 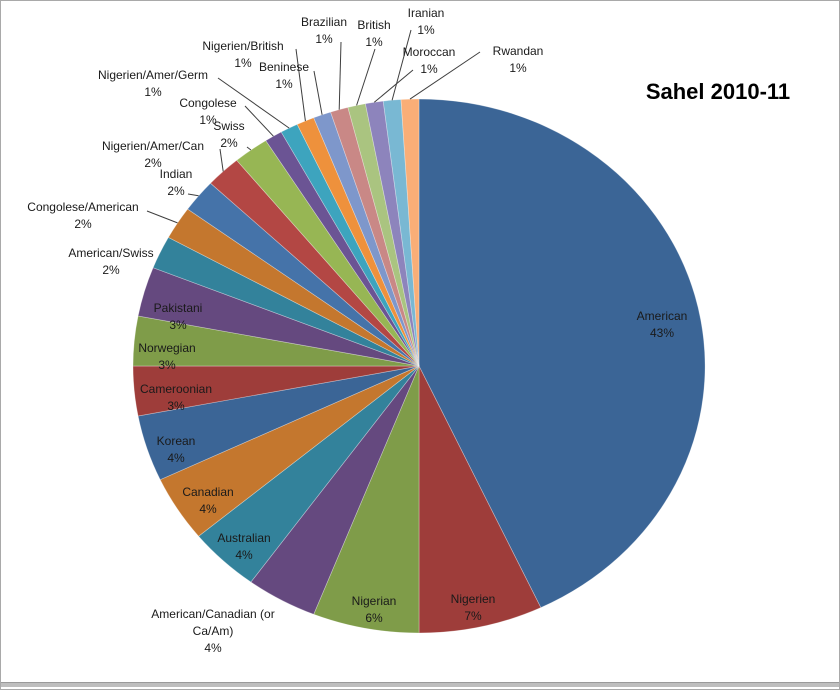 I want to click on slice-label-moroccan: Moroccan 1%, so click(x=429, y=61).